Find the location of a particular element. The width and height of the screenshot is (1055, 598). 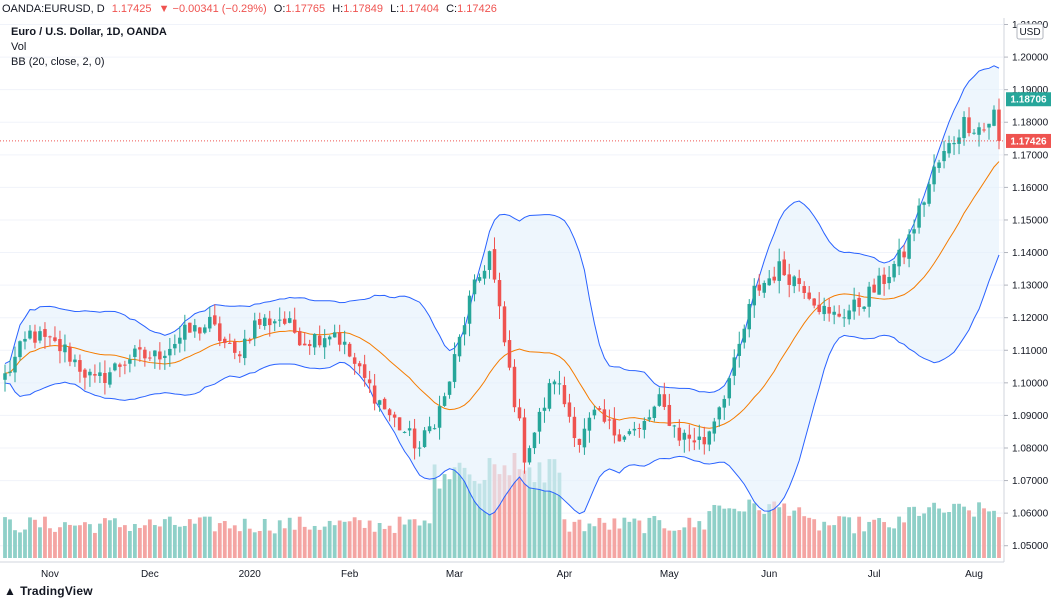

high-label: H: is located at coordinates (338, 9).